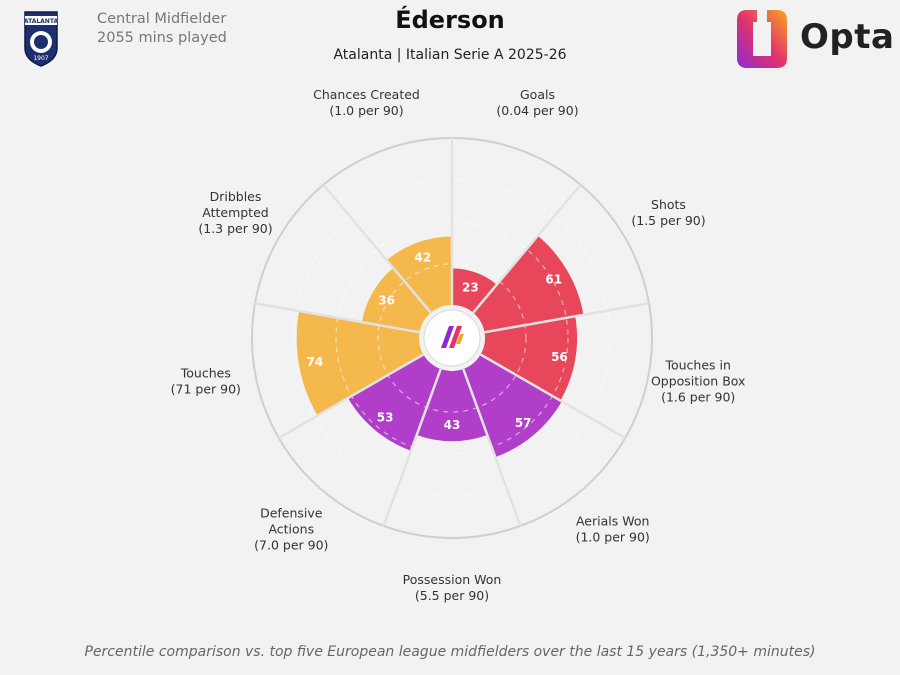 The width and height of the screenshot is (900, 675). I want to click on metric-label: Dribbles Attempted (1.3 per 90), so click(235, 212).